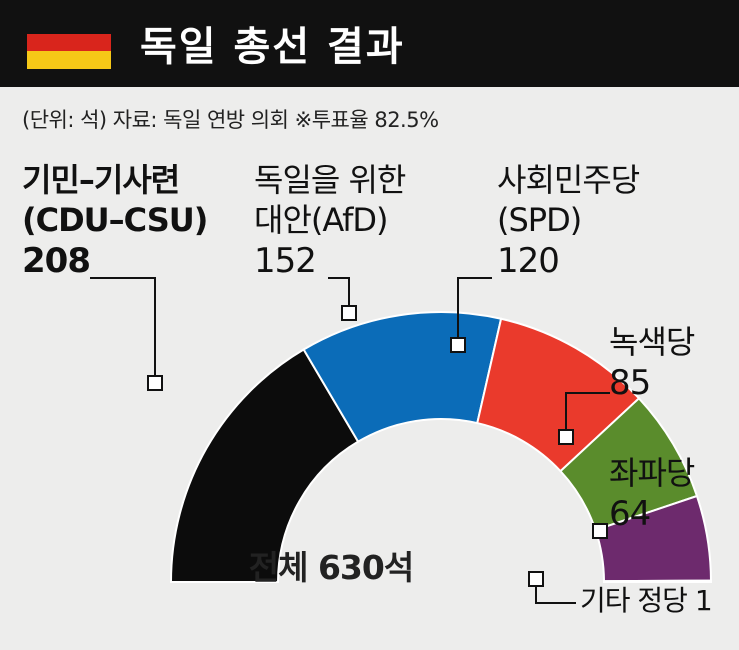 Image resolution: width=739 pixels, height=650 pixels. Describe the element at coordinates (230, 120) in the screenshot. I see `chart-subtitle: (단위: 석) 자료: 독일 연방 의회 ※투표율 82.5%` at that location.